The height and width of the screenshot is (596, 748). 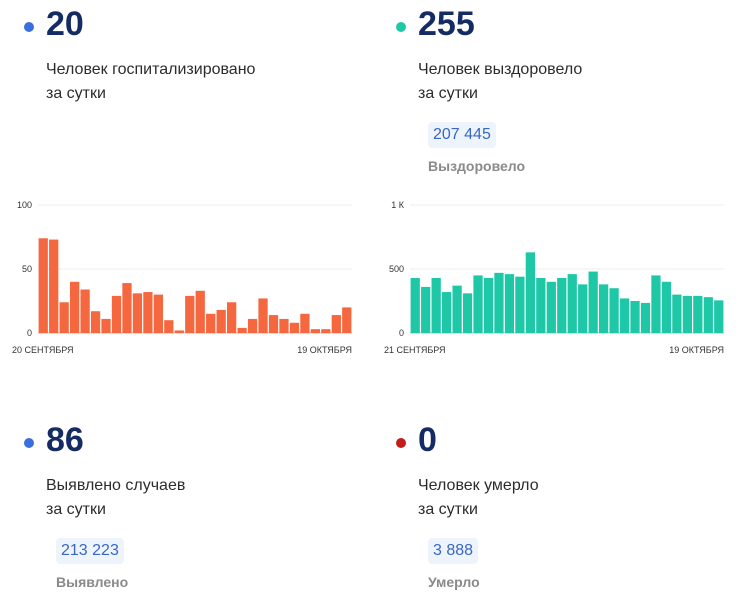 What do you see at coordinates (462, 135) in the screenshot?
I see `recovered-total: 207 445` at bounding box center [462, 135].